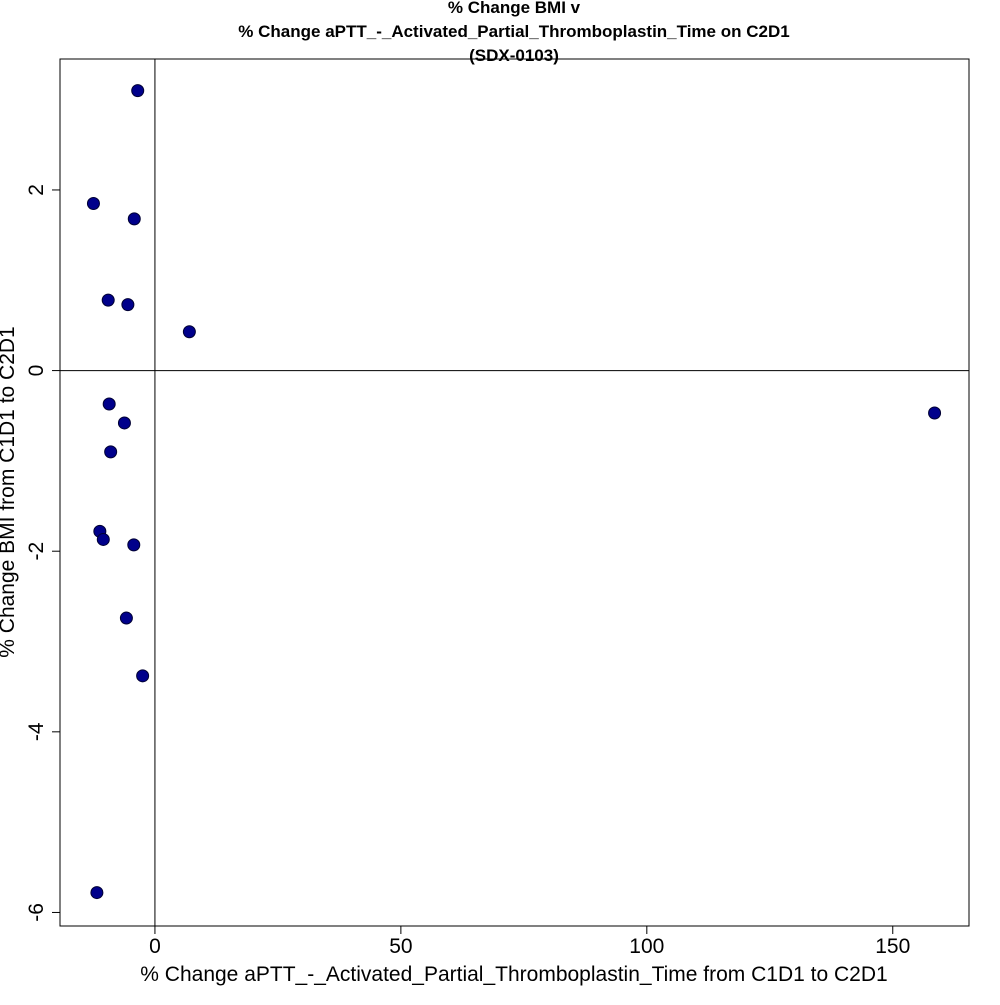  Describe the element at coordinates (36, 190) in the screenshot. I see `y-tick-label: 2` at that location.